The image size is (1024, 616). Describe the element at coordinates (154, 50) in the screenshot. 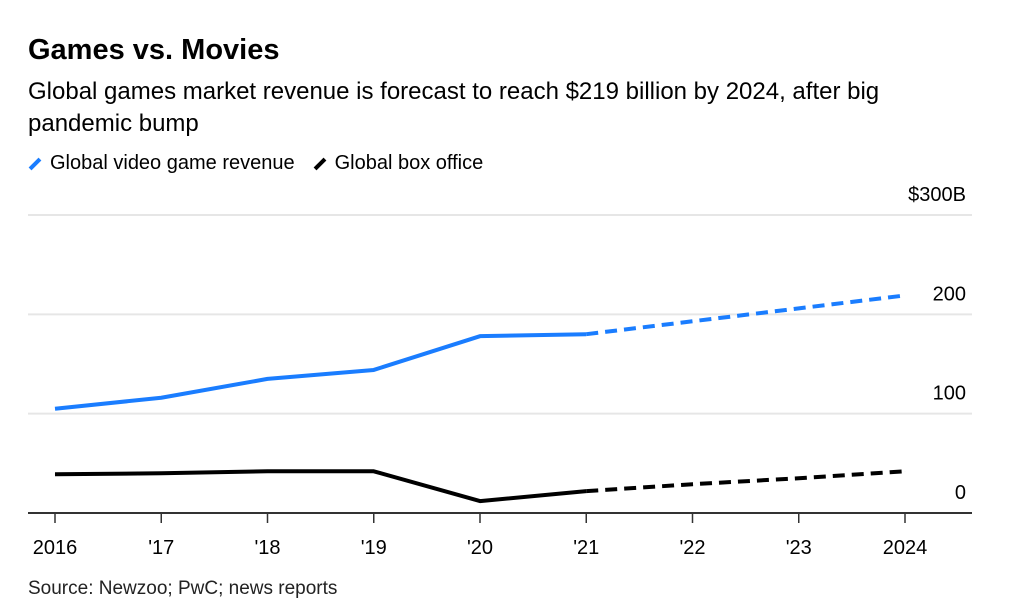

I see `chart-title: Games vs. Movies` at that location.